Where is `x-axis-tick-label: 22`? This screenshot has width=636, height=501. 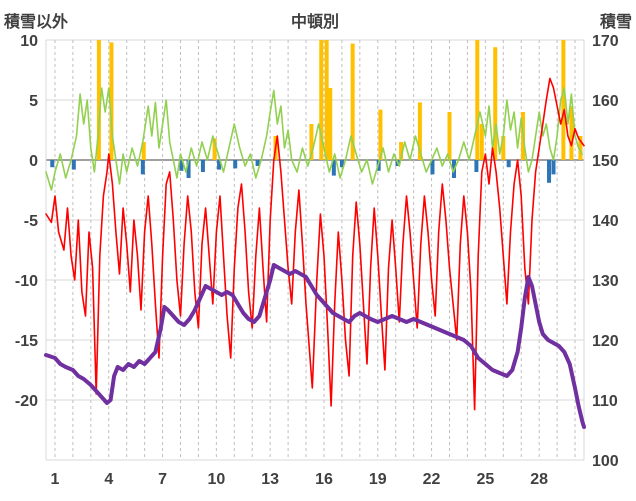
x-axis-tick-label: 22 is located at coordinates (432, 479).